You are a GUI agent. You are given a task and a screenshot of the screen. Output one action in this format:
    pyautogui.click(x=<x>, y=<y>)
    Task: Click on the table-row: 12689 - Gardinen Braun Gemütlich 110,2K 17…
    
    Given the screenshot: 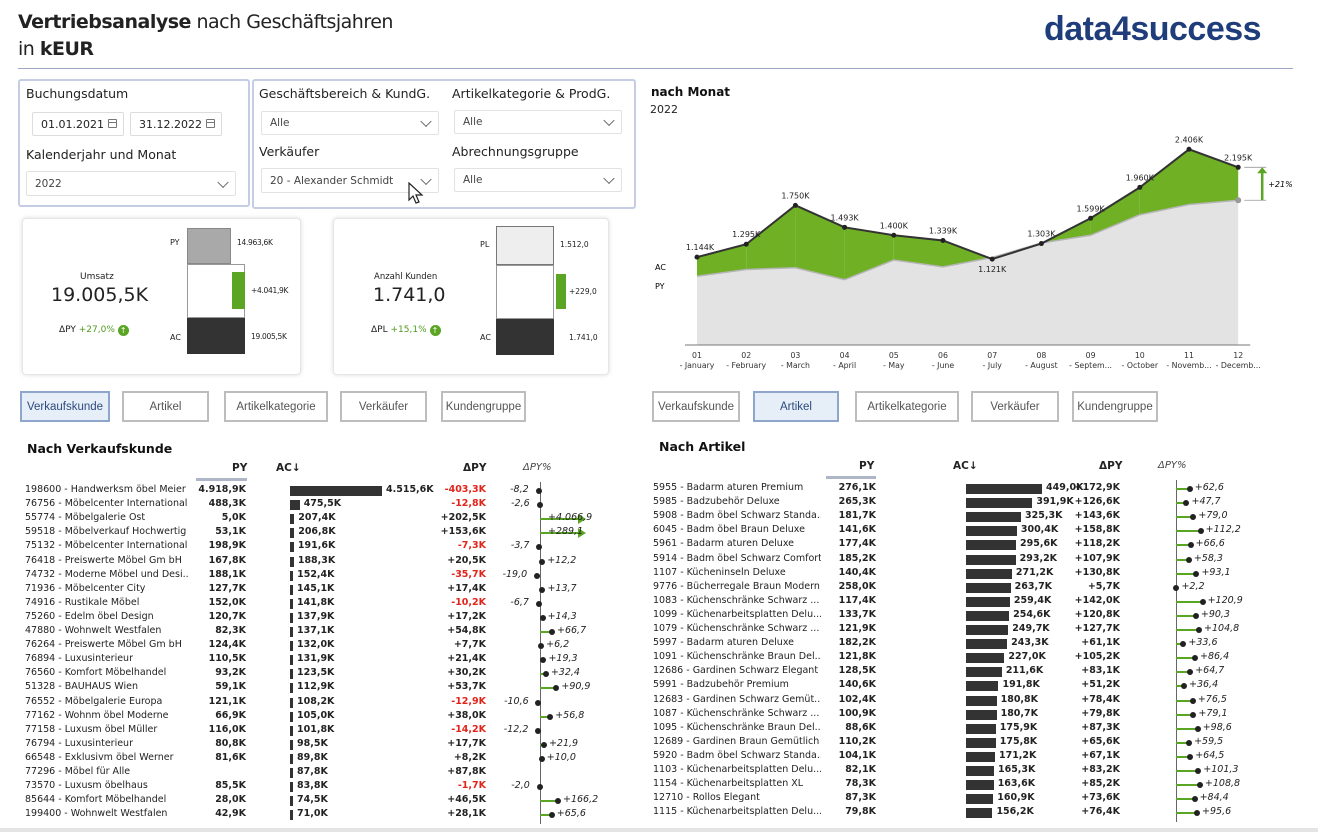 What is the action you would take?
    pyautogui.click(x=659, y=743)
    